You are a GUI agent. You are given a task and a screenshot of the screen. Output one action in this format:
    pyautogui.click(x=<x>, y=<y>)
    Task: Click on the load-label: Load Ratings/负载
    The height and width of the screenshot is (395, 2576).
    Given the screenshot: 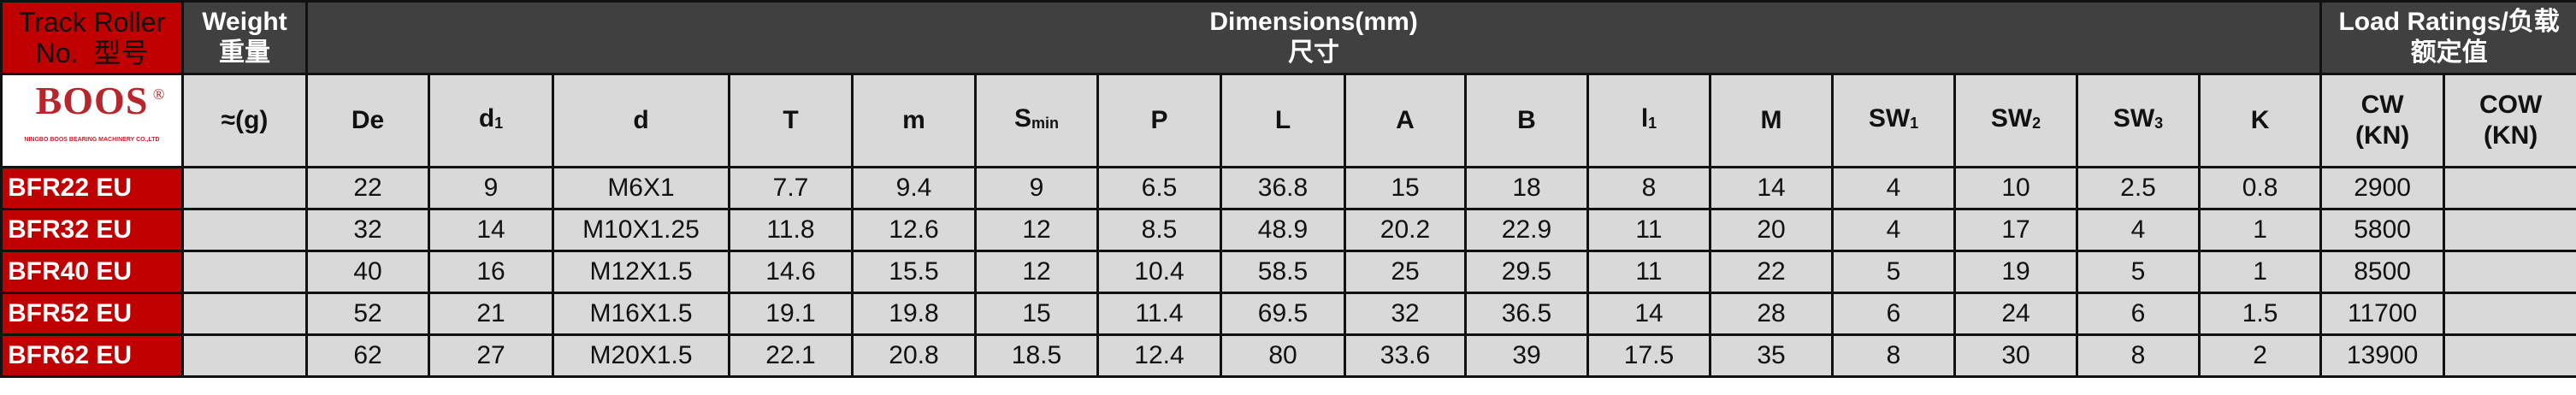 What is the action you would take?
    pyautogui.click(x=2449, y=22)
    